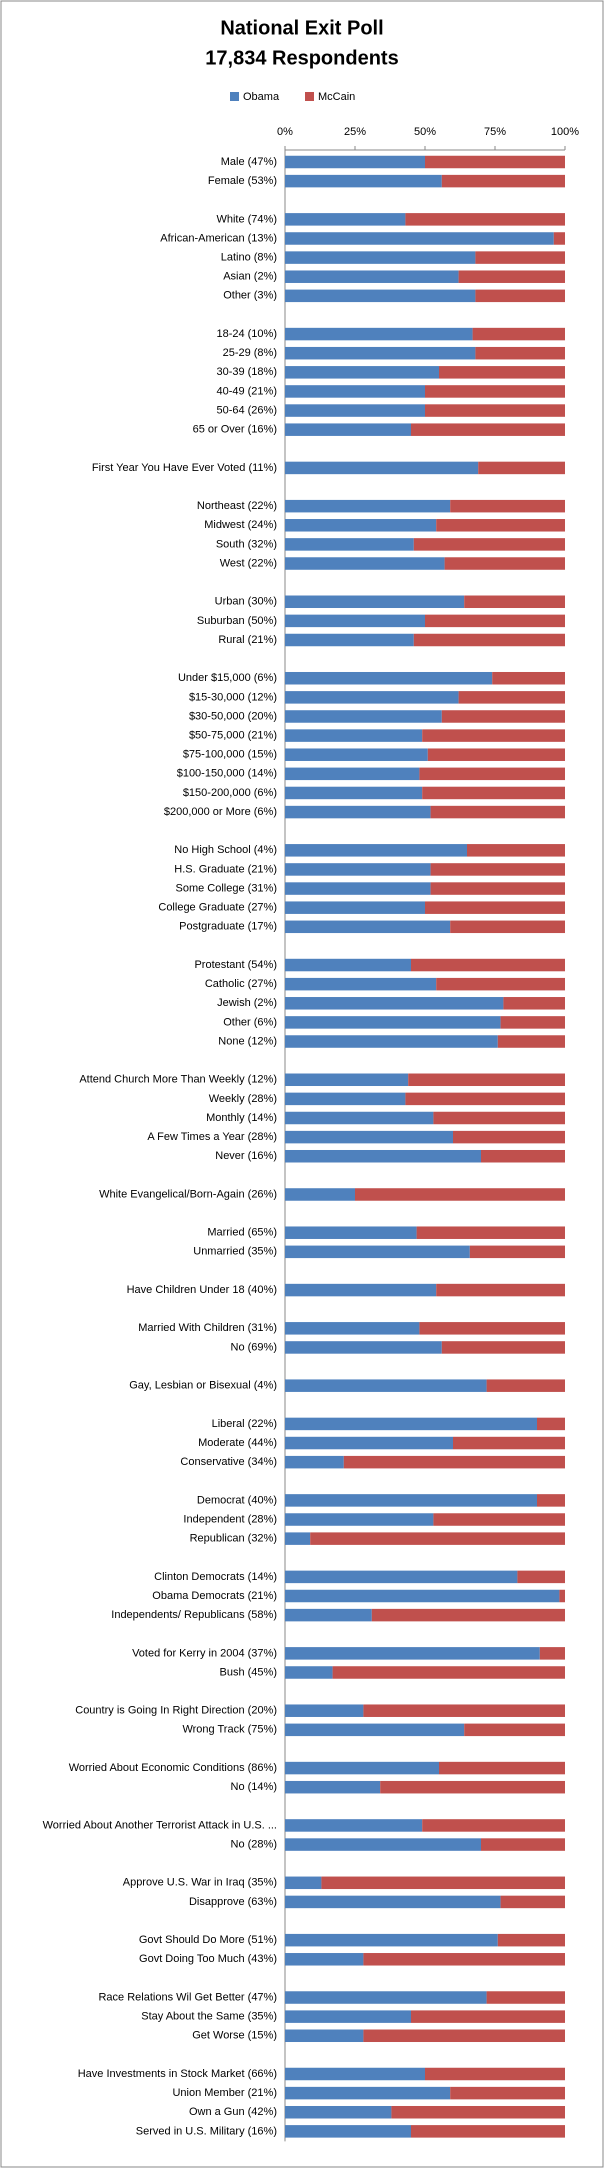 Image resolution: width=604 pixels, height=2173 pixels. What do you see at coordinates (229, 1730) in the screenshot?
I see `category-label: Wrong Track (75%)` at bounding box center [229, 1730].